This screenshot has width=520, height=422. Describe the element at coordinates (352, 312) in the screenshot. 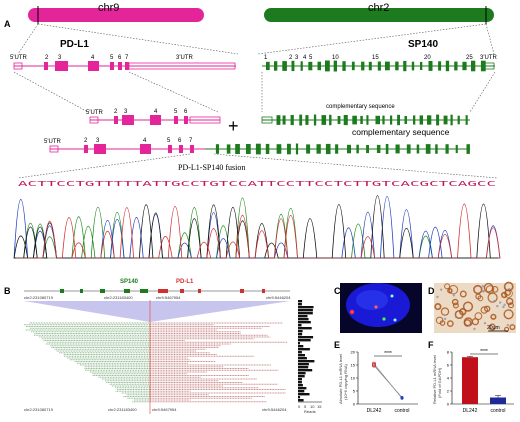

I see `fish-red-signal` at that location.